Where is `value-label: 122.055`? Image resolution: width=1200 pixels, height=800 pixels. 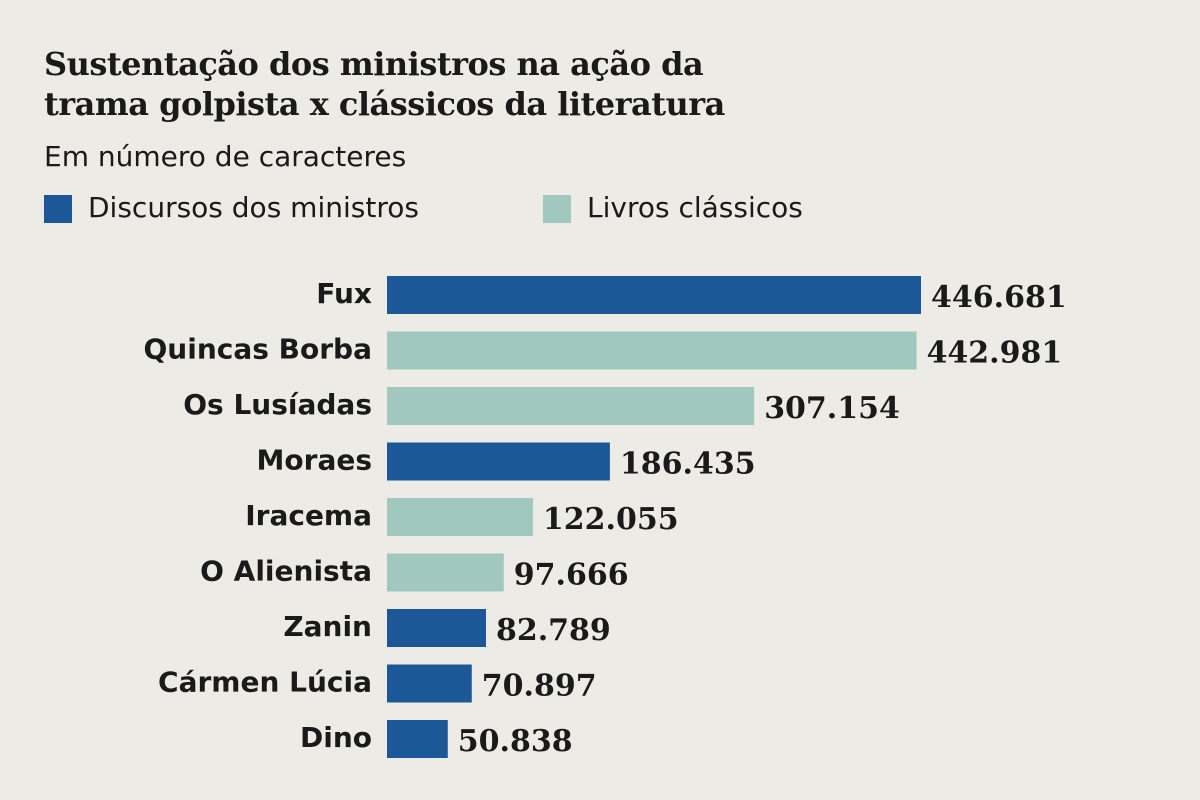
value-label: 122.055 is located at coordinates (611, 519).